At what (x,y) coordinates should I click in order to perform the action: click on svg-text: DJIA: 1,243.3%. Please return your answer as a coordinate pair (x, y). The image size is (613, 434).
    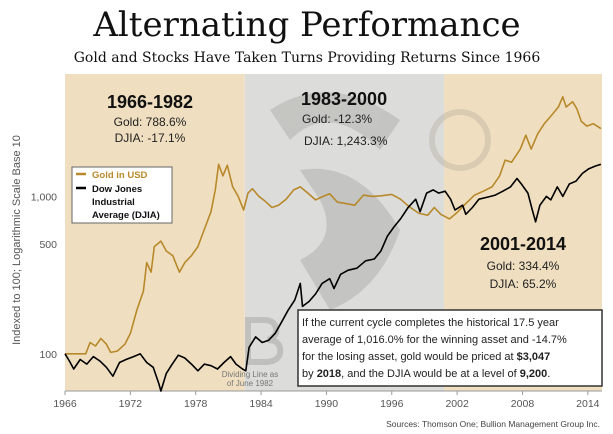
    Looking at the image, I should click on (346, 141).